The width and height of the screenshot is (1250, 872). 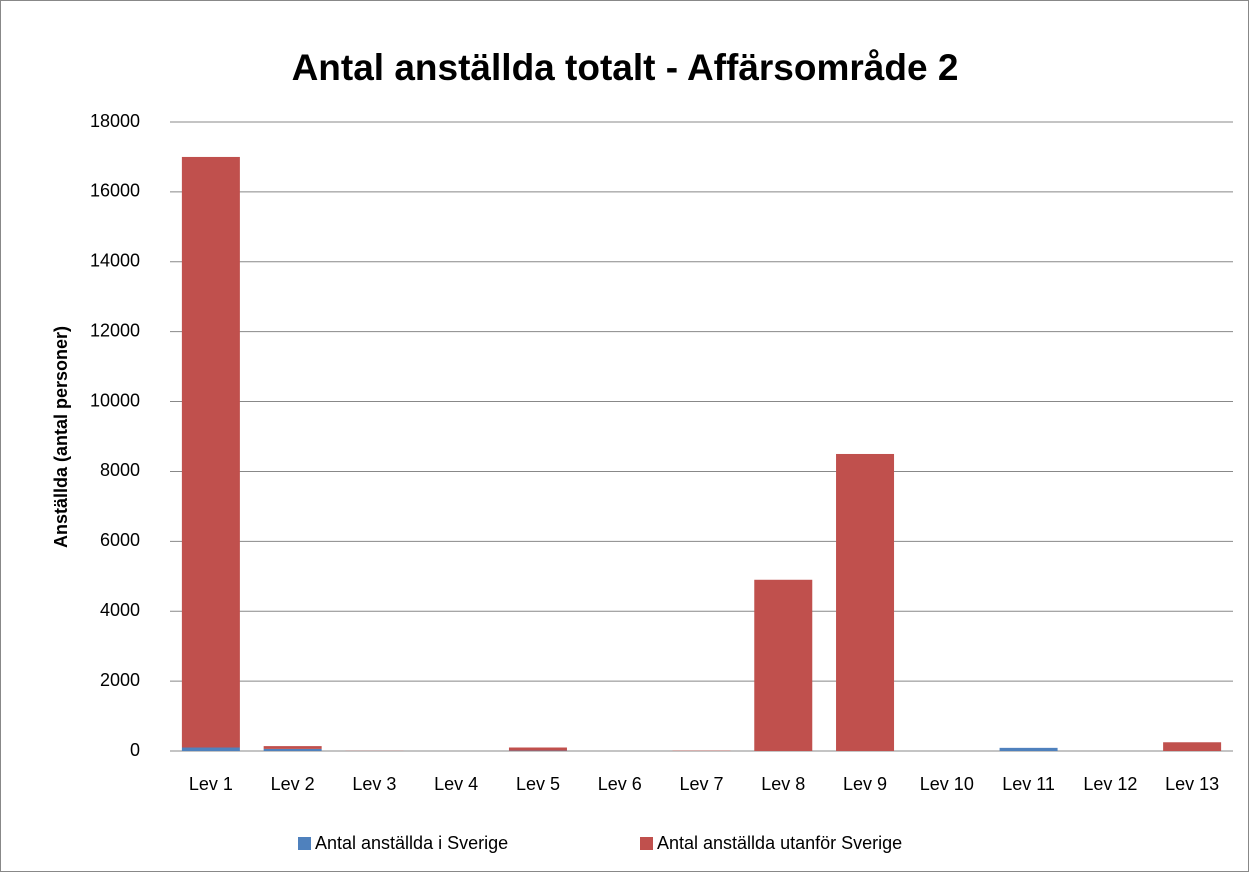 What do you see at coordinates (1192, 784) in the screenshot?
I see `x-tick-label: Lev 13` at bounding box center [1192, 784].